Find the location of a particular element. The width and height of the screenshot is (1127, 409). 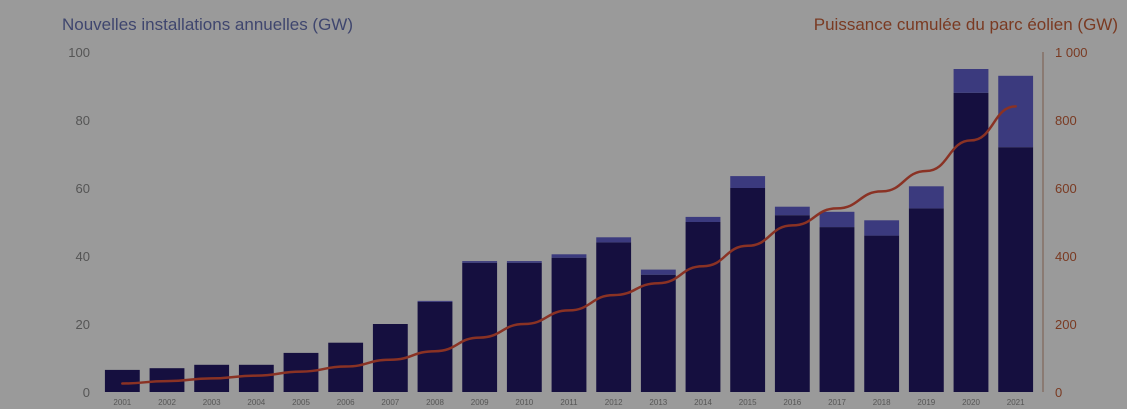

bar-2021-lower is located at coordinates (1016, 269).